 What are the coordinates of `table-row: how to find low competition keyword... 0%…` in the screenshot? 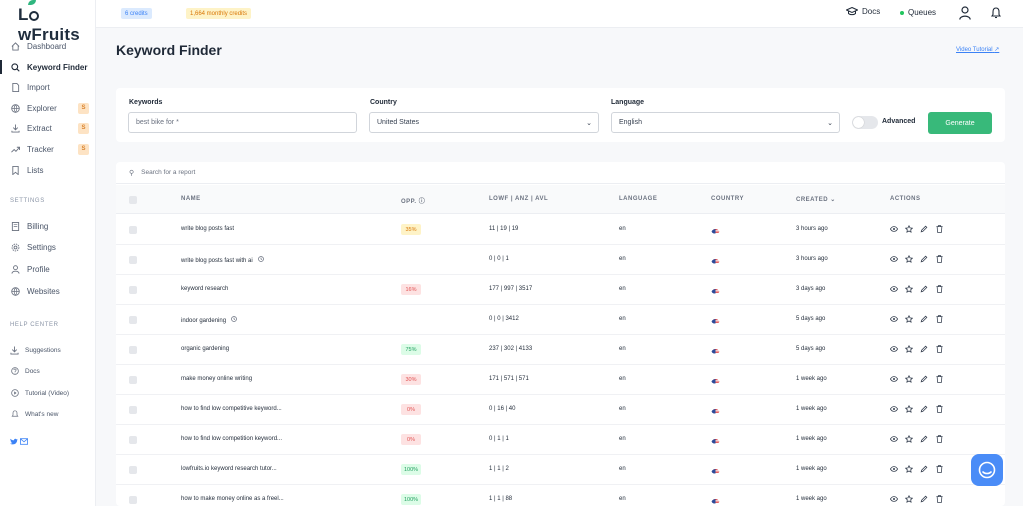 It's located at (560, 440).